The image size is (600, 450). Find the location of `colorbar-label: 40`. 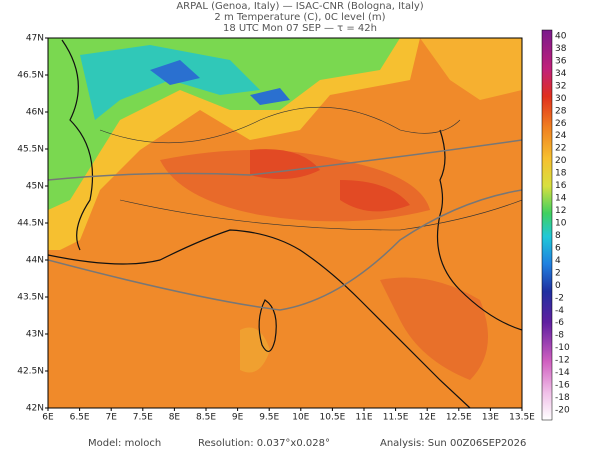

colorbar-label: 40 is located at coordinates (561, 37).